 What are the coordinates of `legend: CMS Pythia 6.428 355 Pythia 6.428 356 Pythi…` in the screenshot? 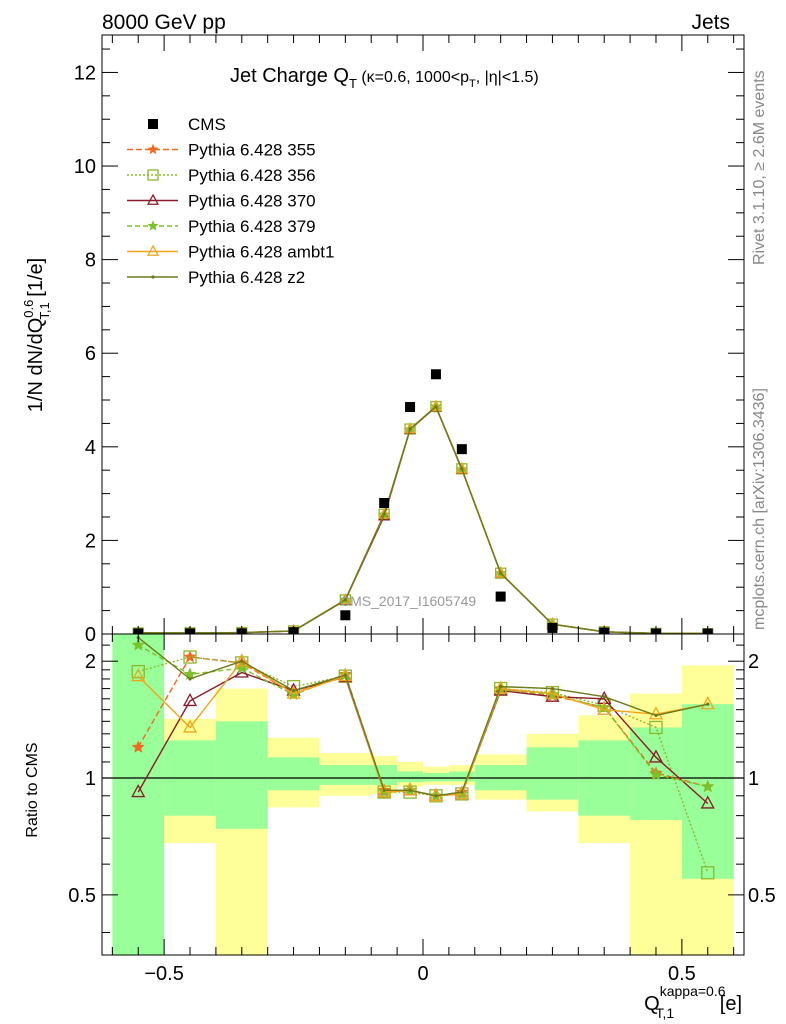 It's located at (230, 201).